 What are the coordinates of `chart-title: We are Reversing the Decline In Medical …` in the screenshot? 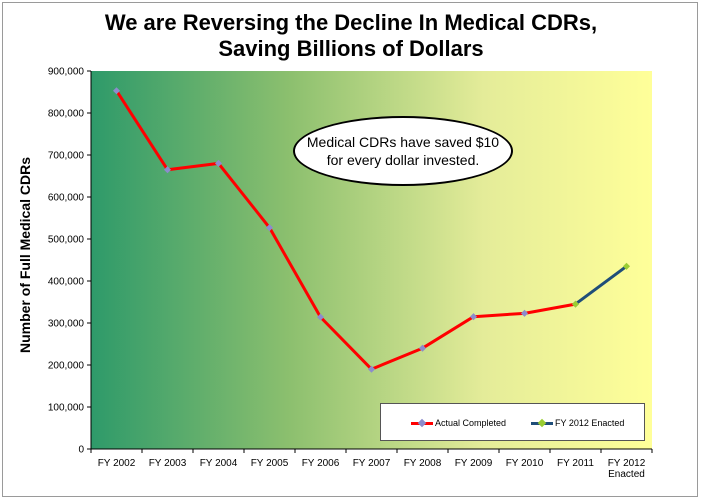 It's located at (351, 36).